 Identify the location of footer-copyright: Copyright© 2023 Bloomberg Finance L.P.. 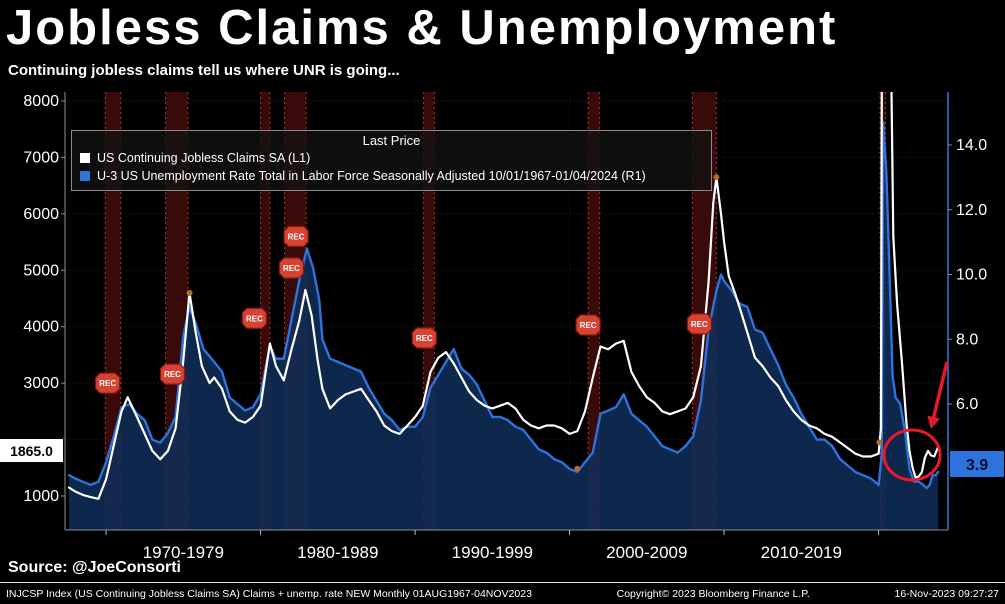
(713, 593).